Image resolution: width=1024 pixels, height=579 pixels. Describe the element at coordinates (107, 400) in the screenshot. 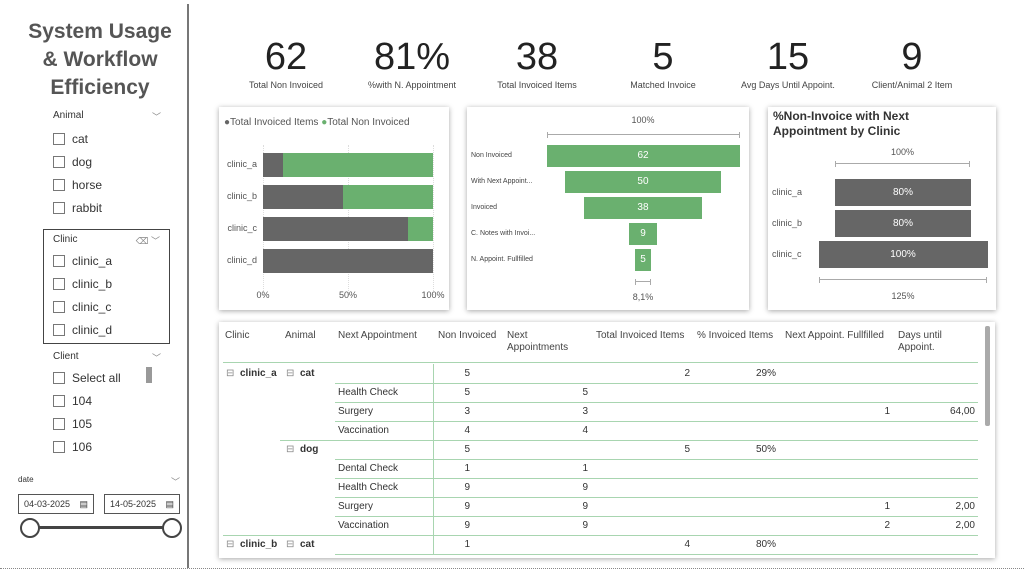

I see `client-option: 104` at that location.